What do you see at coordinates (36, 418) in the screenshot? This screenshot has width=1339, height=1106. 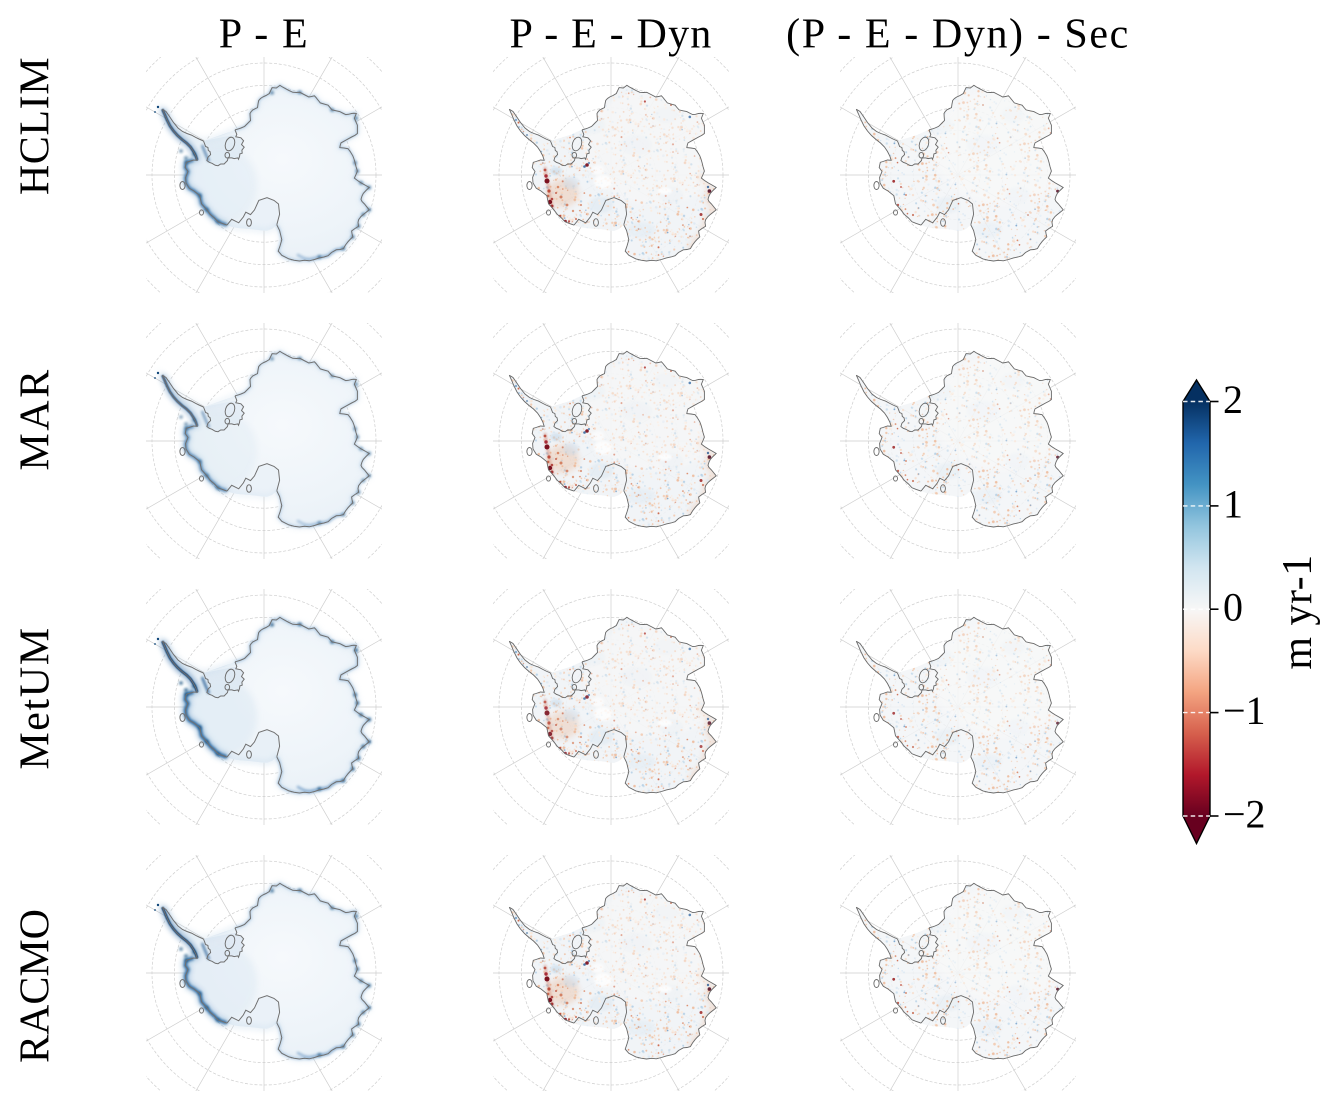 I see `svg-text: MAR` at bounding box center [36, 418].